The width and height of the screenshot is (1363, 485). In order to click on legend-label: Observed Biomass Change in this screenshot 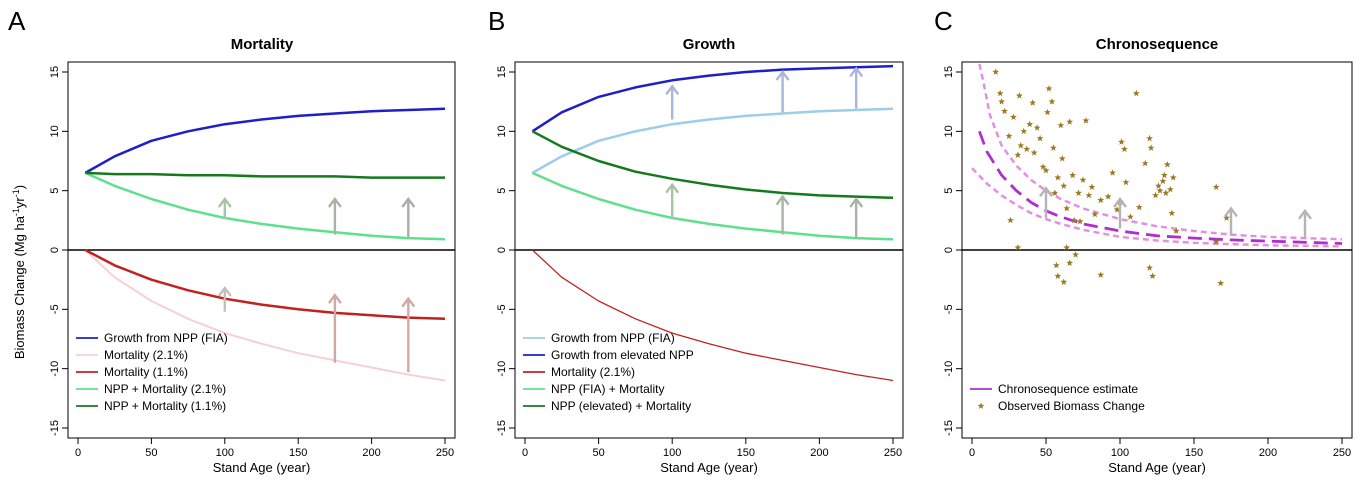, I will do `click(1071, 406)`.